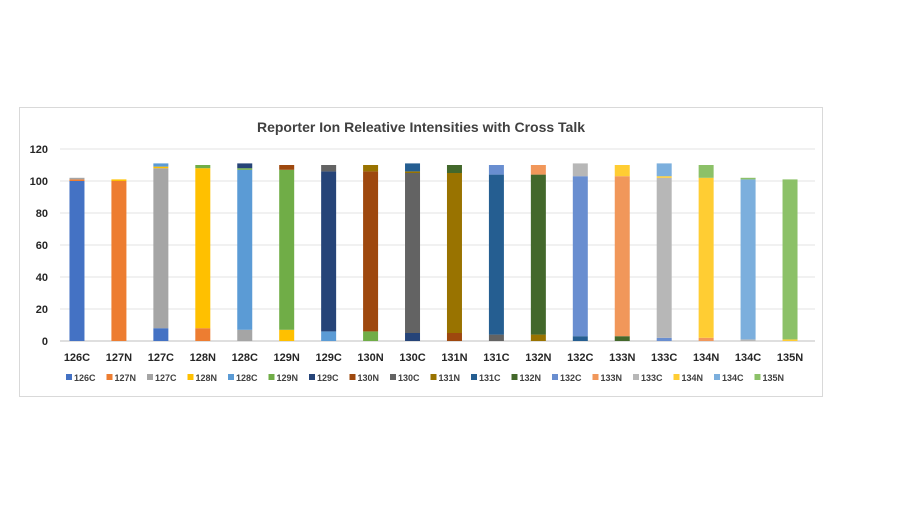 This screenshot has width=900, height=506. What do you see at coordinates (538, 358) in the screenshot?
I see `x-category-label: 132N` at bounding box center [538, 358].